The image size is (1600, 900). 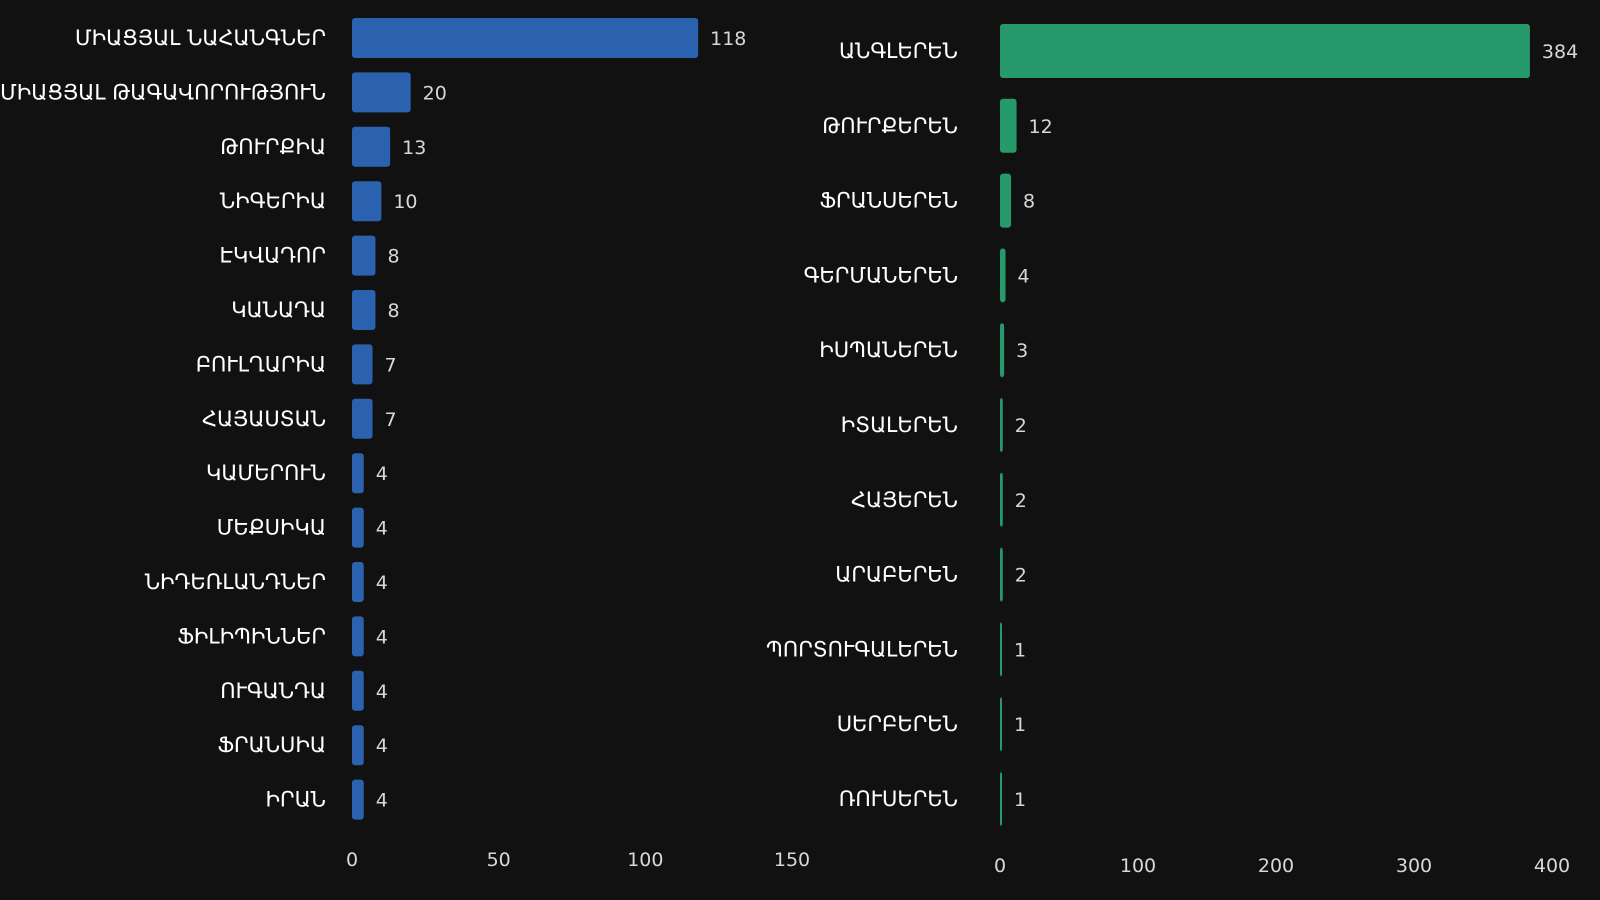 What do you see at coordinates (792, 860) in the screenshot?
I see `x-tick-label: 150` at bounding box center [792, 860].